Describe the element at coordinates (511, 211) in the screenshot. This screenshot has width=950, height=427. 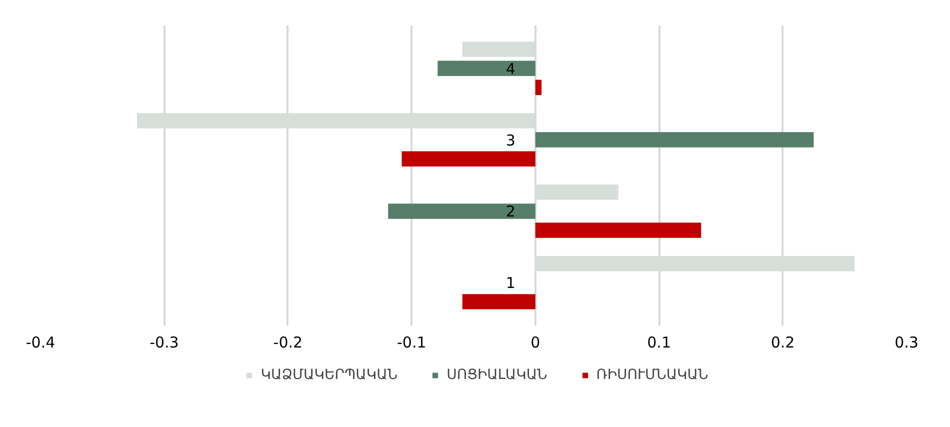
I see `y-tick-label: 2` at that location.